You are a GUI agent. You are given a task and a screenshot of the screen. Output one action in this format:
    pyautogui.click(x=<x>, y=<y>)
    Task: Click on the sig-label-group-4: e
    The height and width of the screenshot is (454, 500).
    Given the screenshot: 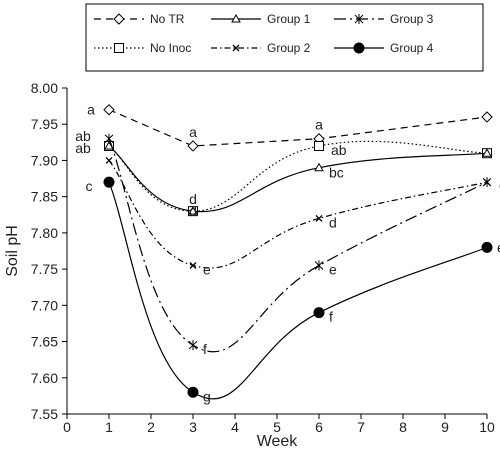 What is the action you would take?
    pyautogui.click(x=498, y=247)
    